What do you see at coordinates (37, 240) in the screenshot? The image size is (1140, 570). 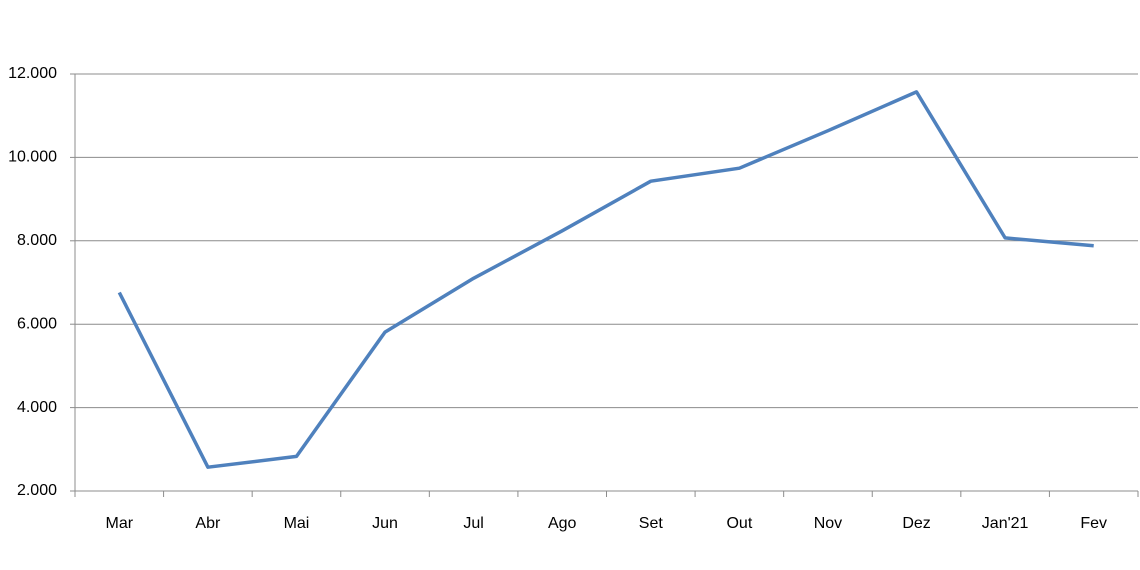 I see `y-tick-label: 8.000` at bounding box center [37, 240].